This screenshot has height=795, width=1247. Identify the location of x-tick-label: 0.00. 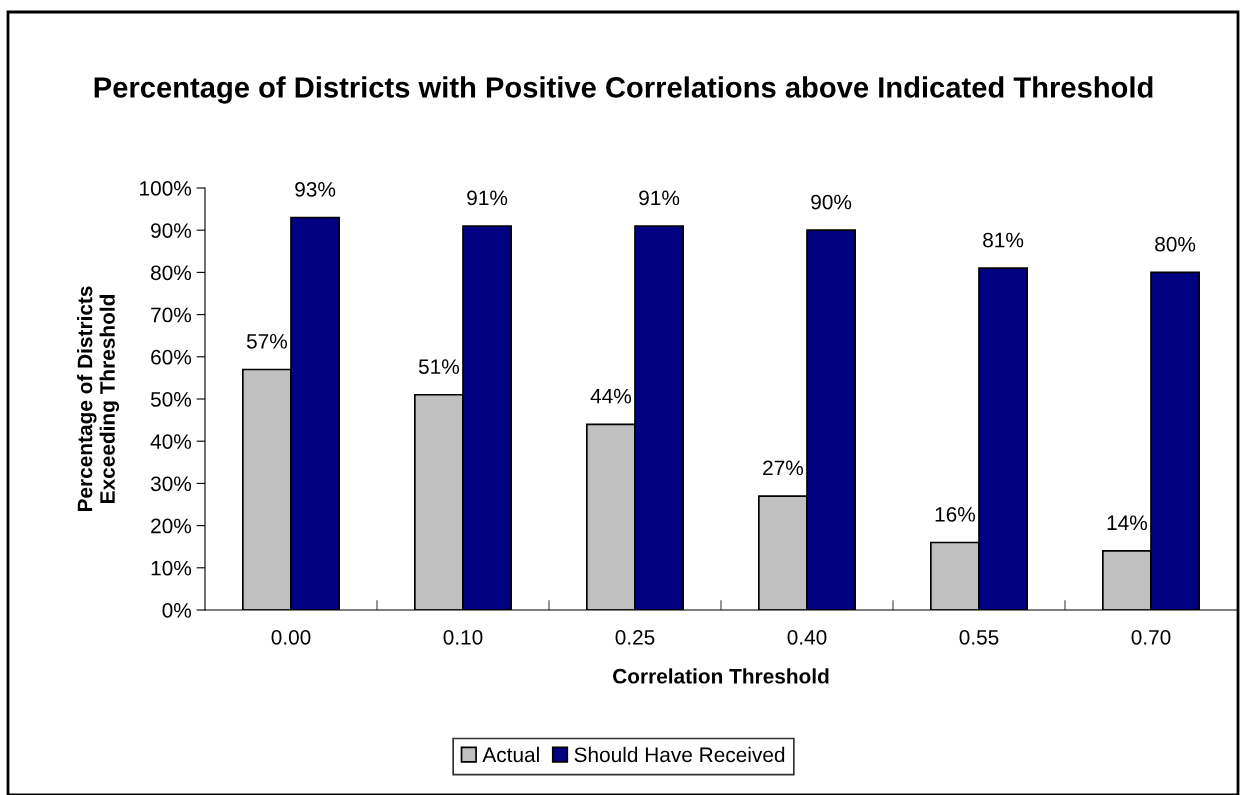
(291, 637).